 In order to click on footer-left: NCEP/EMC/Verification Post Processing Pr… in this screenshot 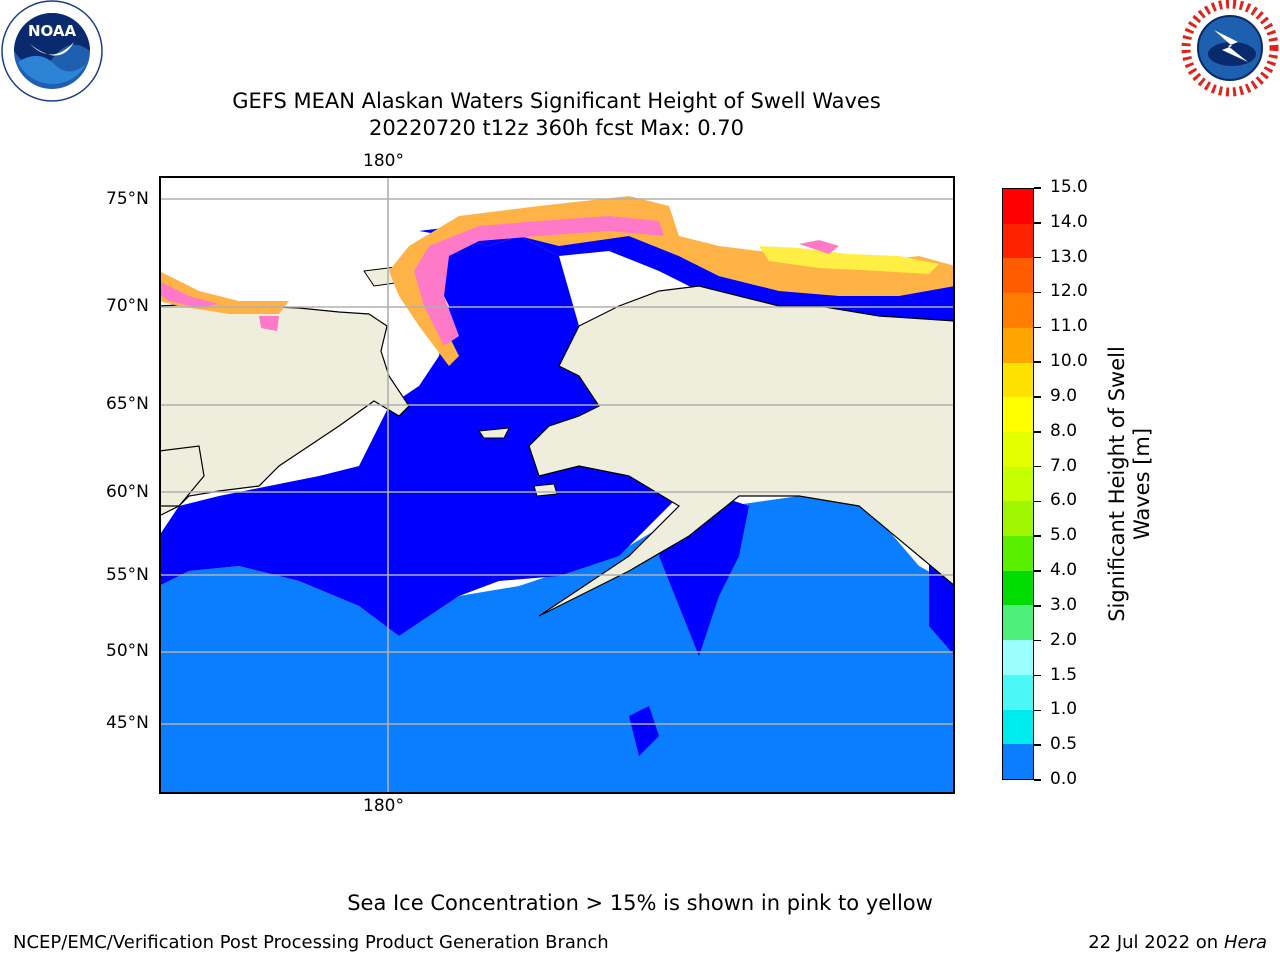, I will do `click(311, 942)`.